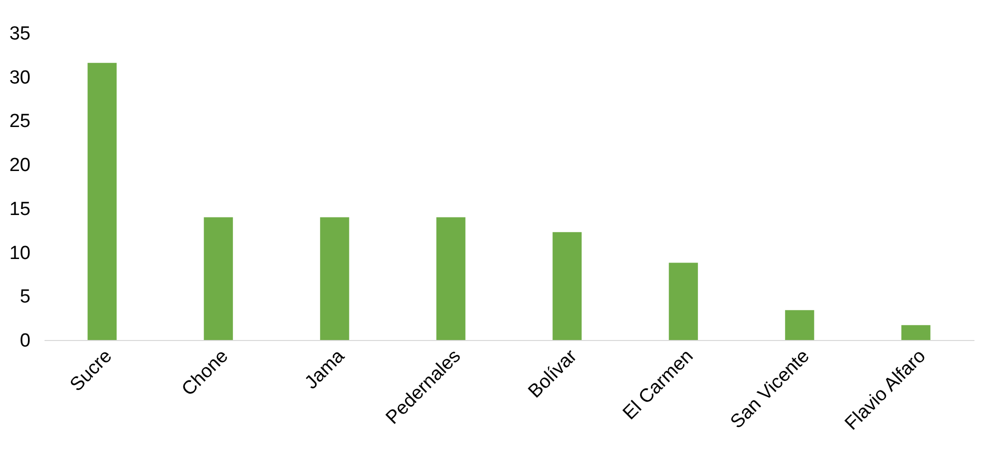  What do you see at coordinates (25, 297) in the screenshot?
I see `y-tick-label: 5` at bounding box center [25, 297].